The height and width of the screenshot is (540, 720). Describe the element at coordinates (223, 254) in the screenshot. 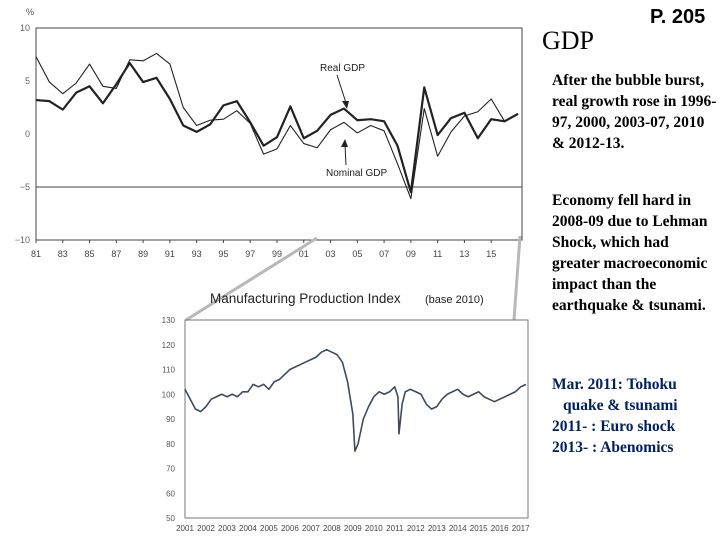

I see `gdp-x-tick-label: 95` at that location.